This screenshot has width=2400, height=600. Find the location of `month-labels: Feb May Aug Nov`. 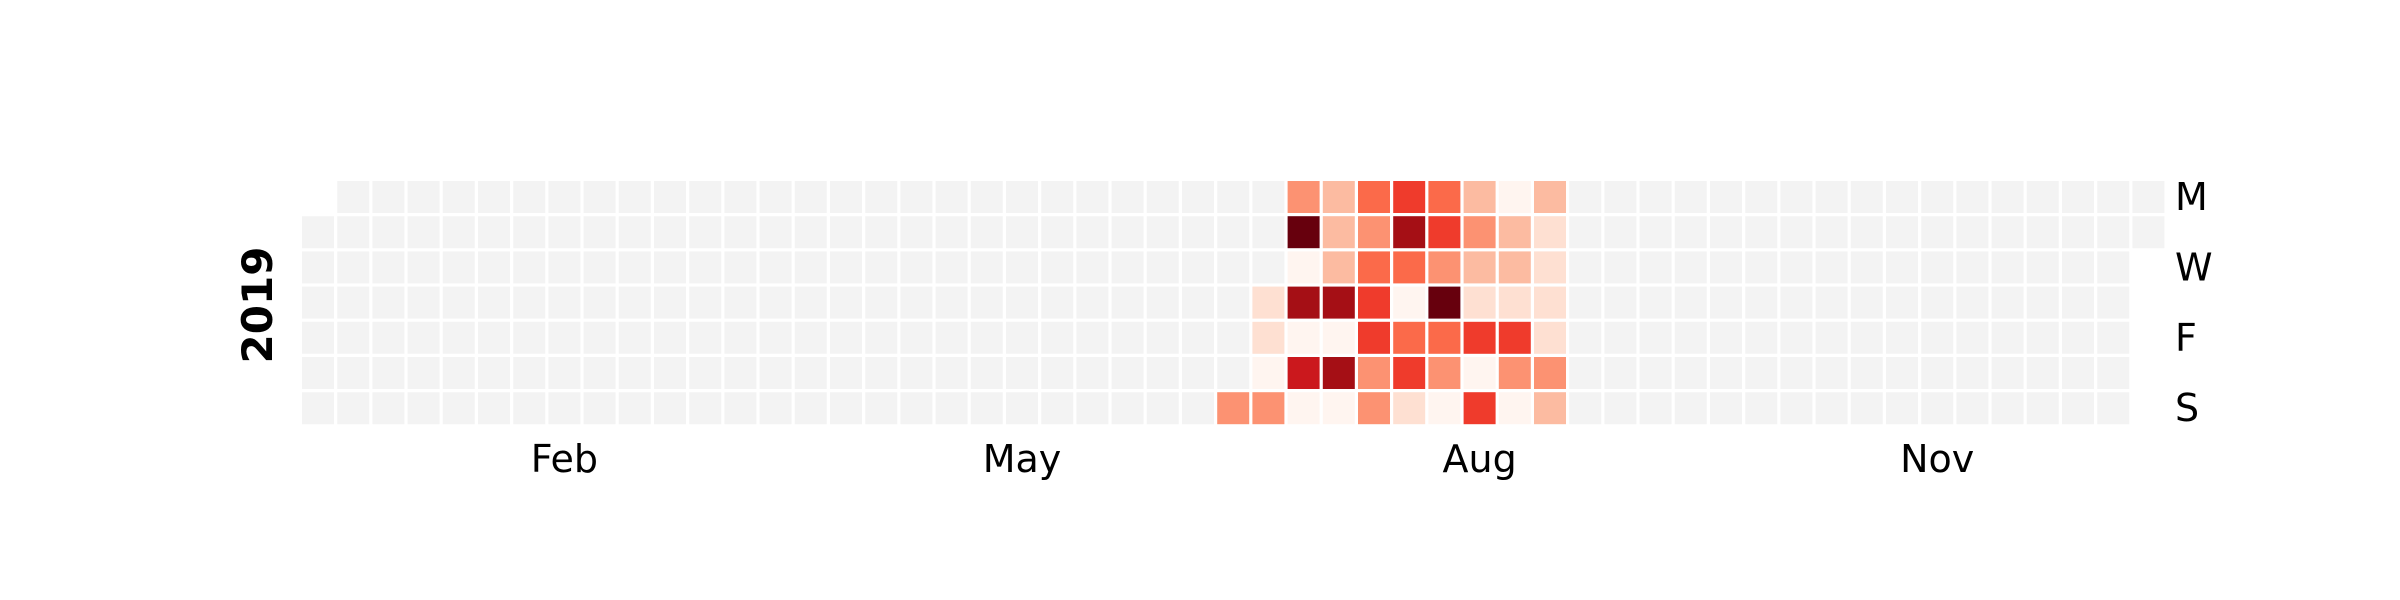

month-labels: Feb May Aug Nov is located at coordinates (1253, 459).